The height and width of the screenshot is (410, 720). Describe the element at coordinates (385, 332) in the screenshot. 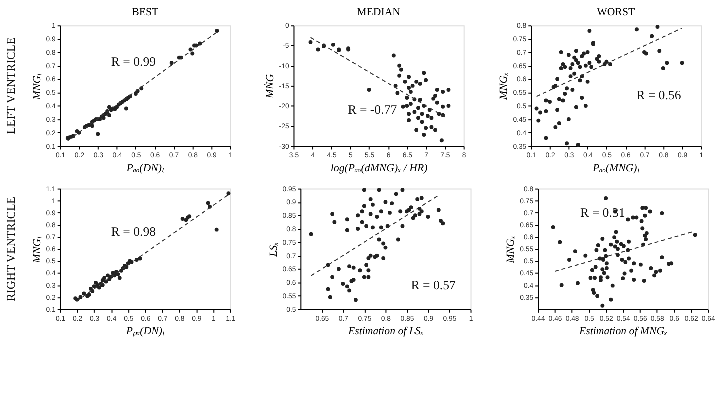

I see `x-axis-title: Estimation of LSₓ` at that location.